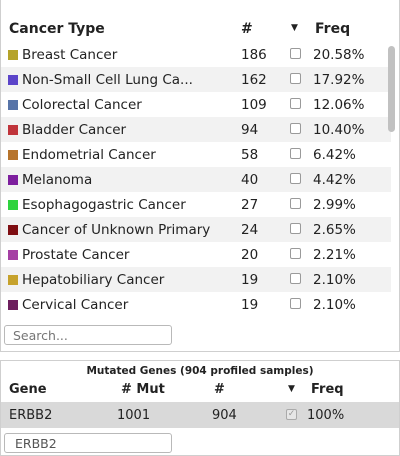 The image size is (400, 456). I want to click on cancer-type-name: Bladder Cancer, so click(74, 130).